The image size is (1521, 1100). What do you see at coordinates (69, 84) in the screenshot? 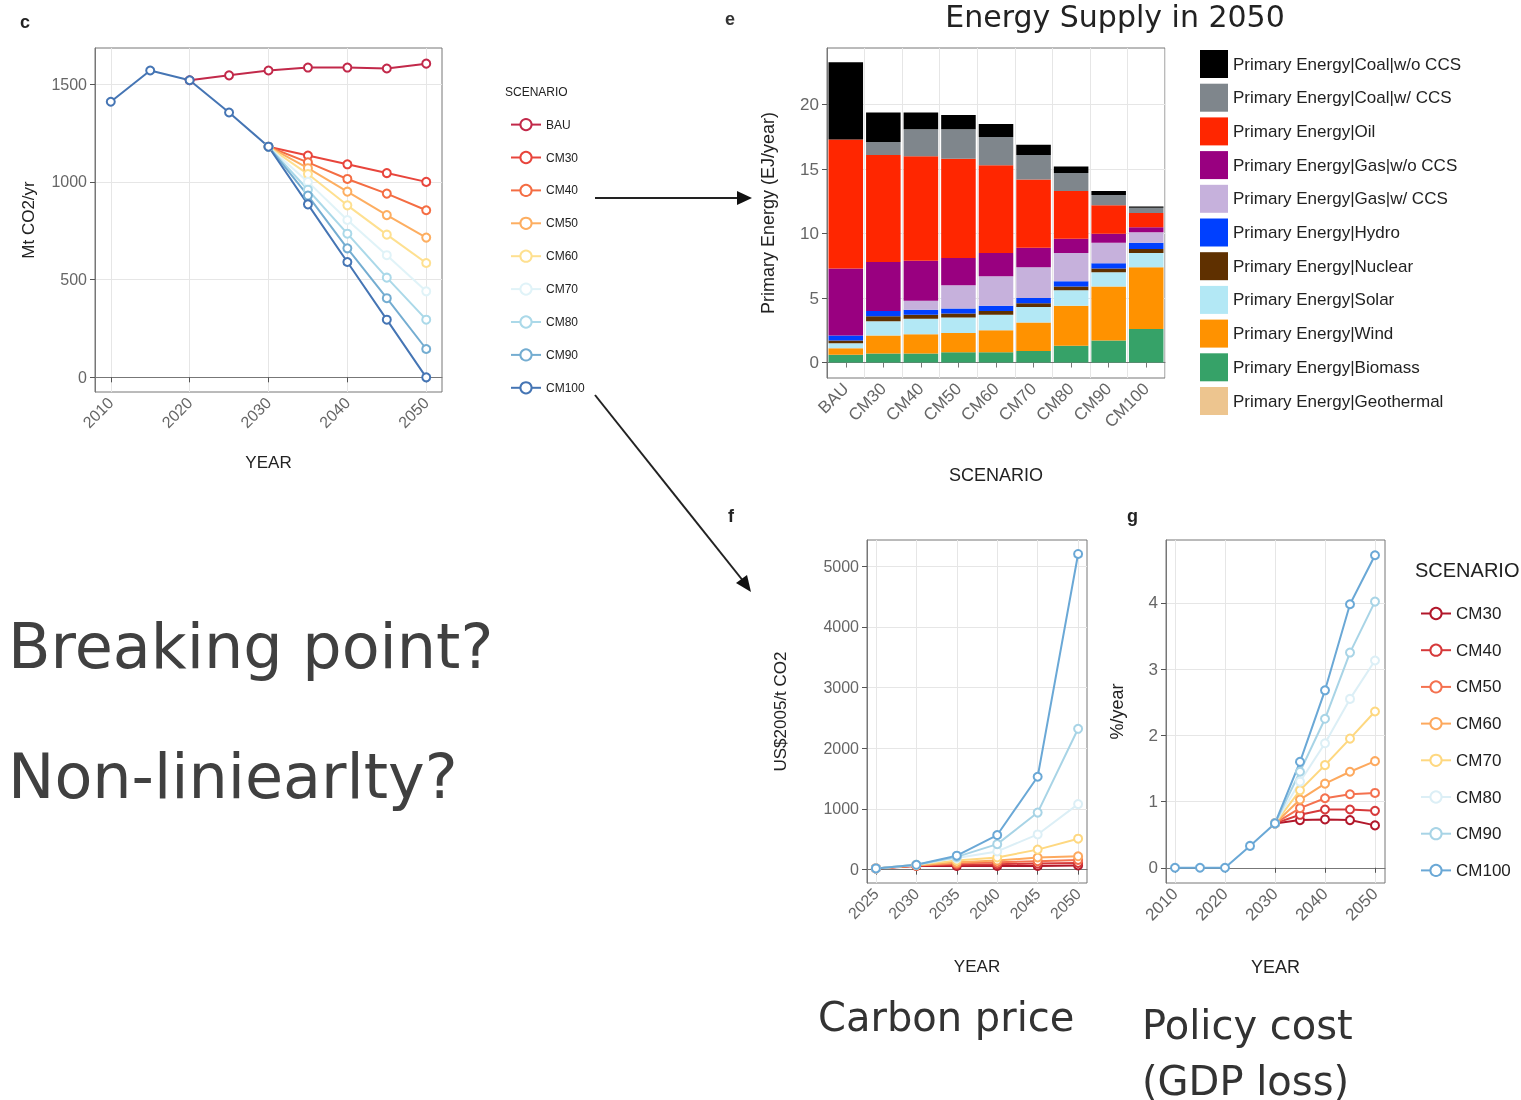
I see `y-tick-label: 1500` at bounding box center [69, 84].